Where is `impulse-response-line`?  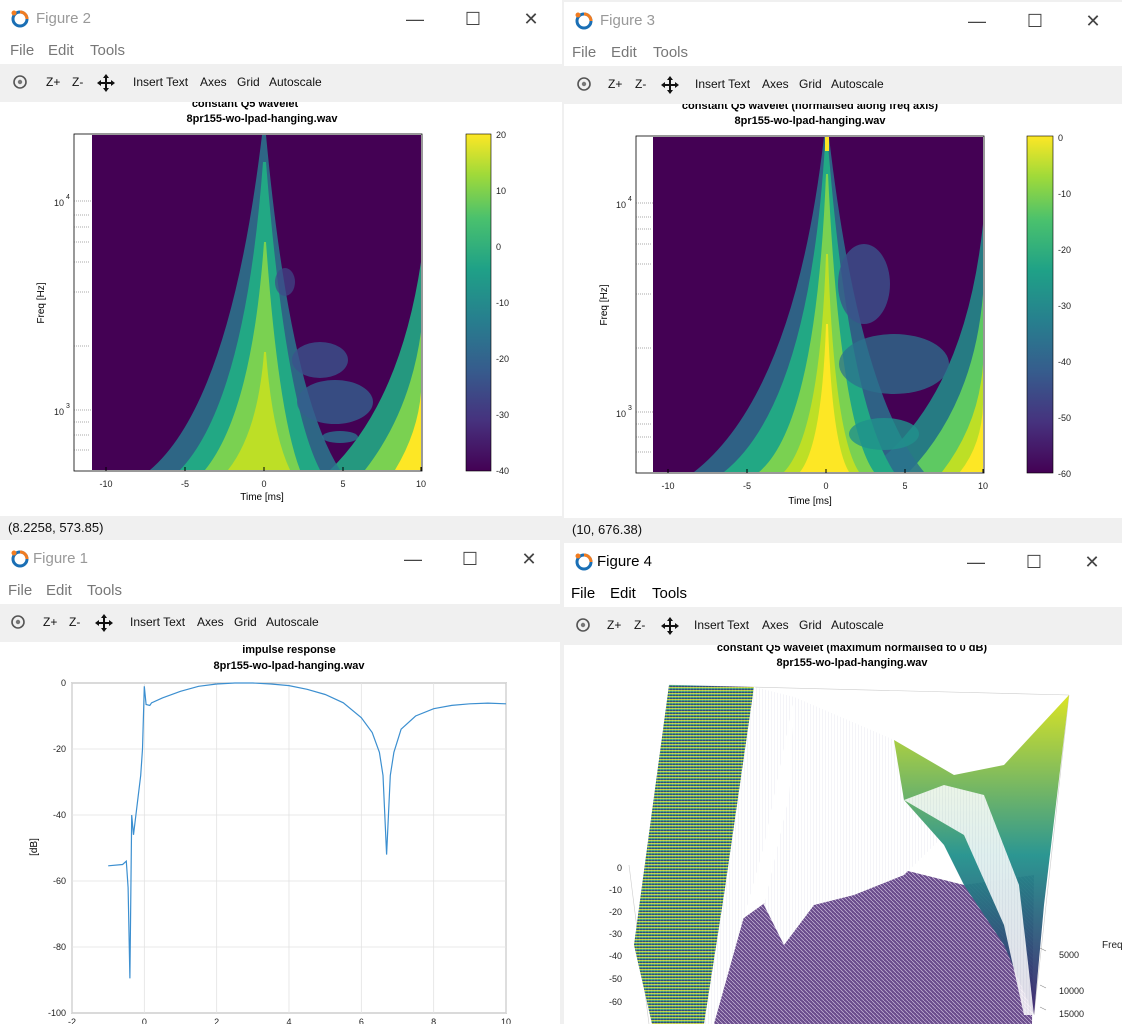 impulse-response-line is located at coordinates (307, 830).